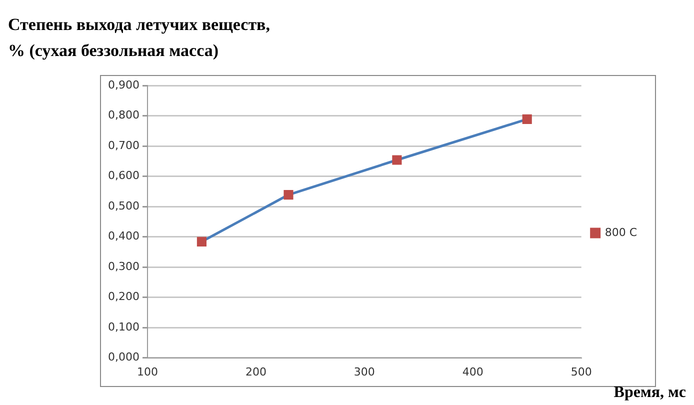 This screenshot has height=405, width=694. Describe the element at coordinates (124, 145) in the screenshot. I see `y-tick-label: 0,700` at that location.